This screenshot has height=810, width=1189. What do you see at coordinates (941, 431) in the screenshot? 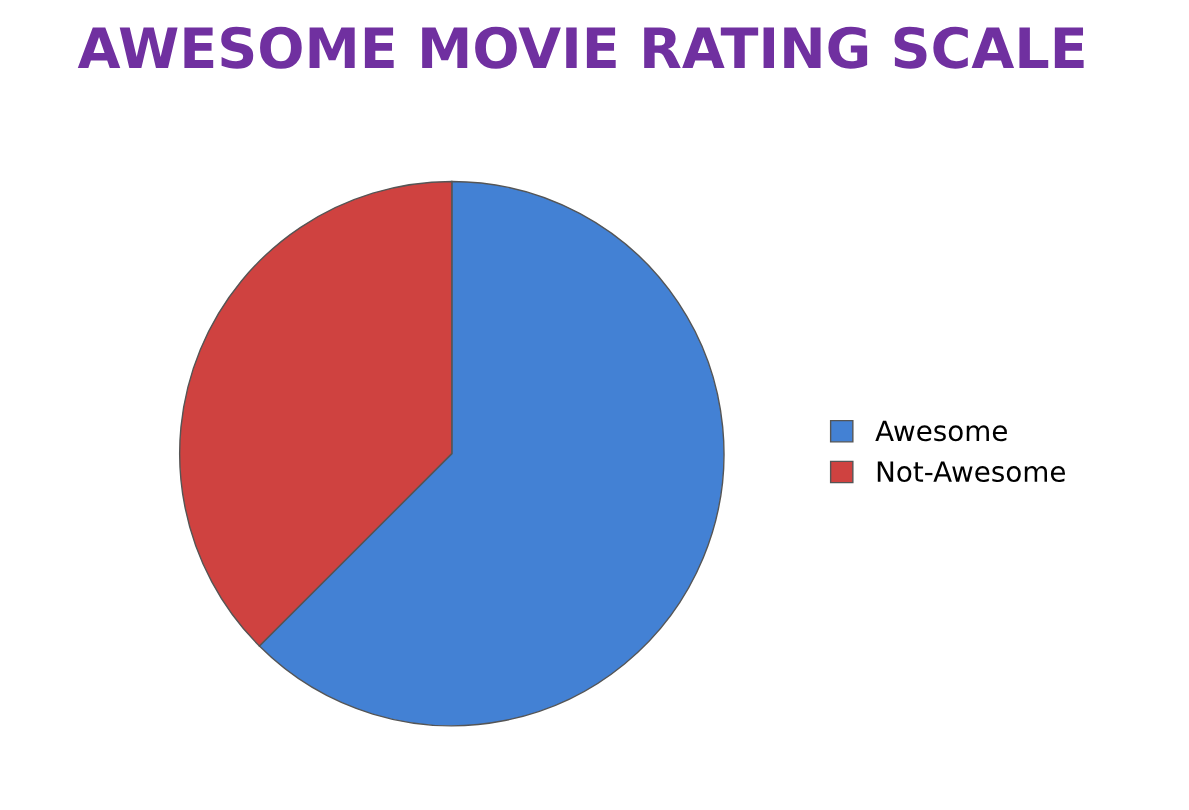
I see `legend-label: Awesome` at bounding box center [941, 431].